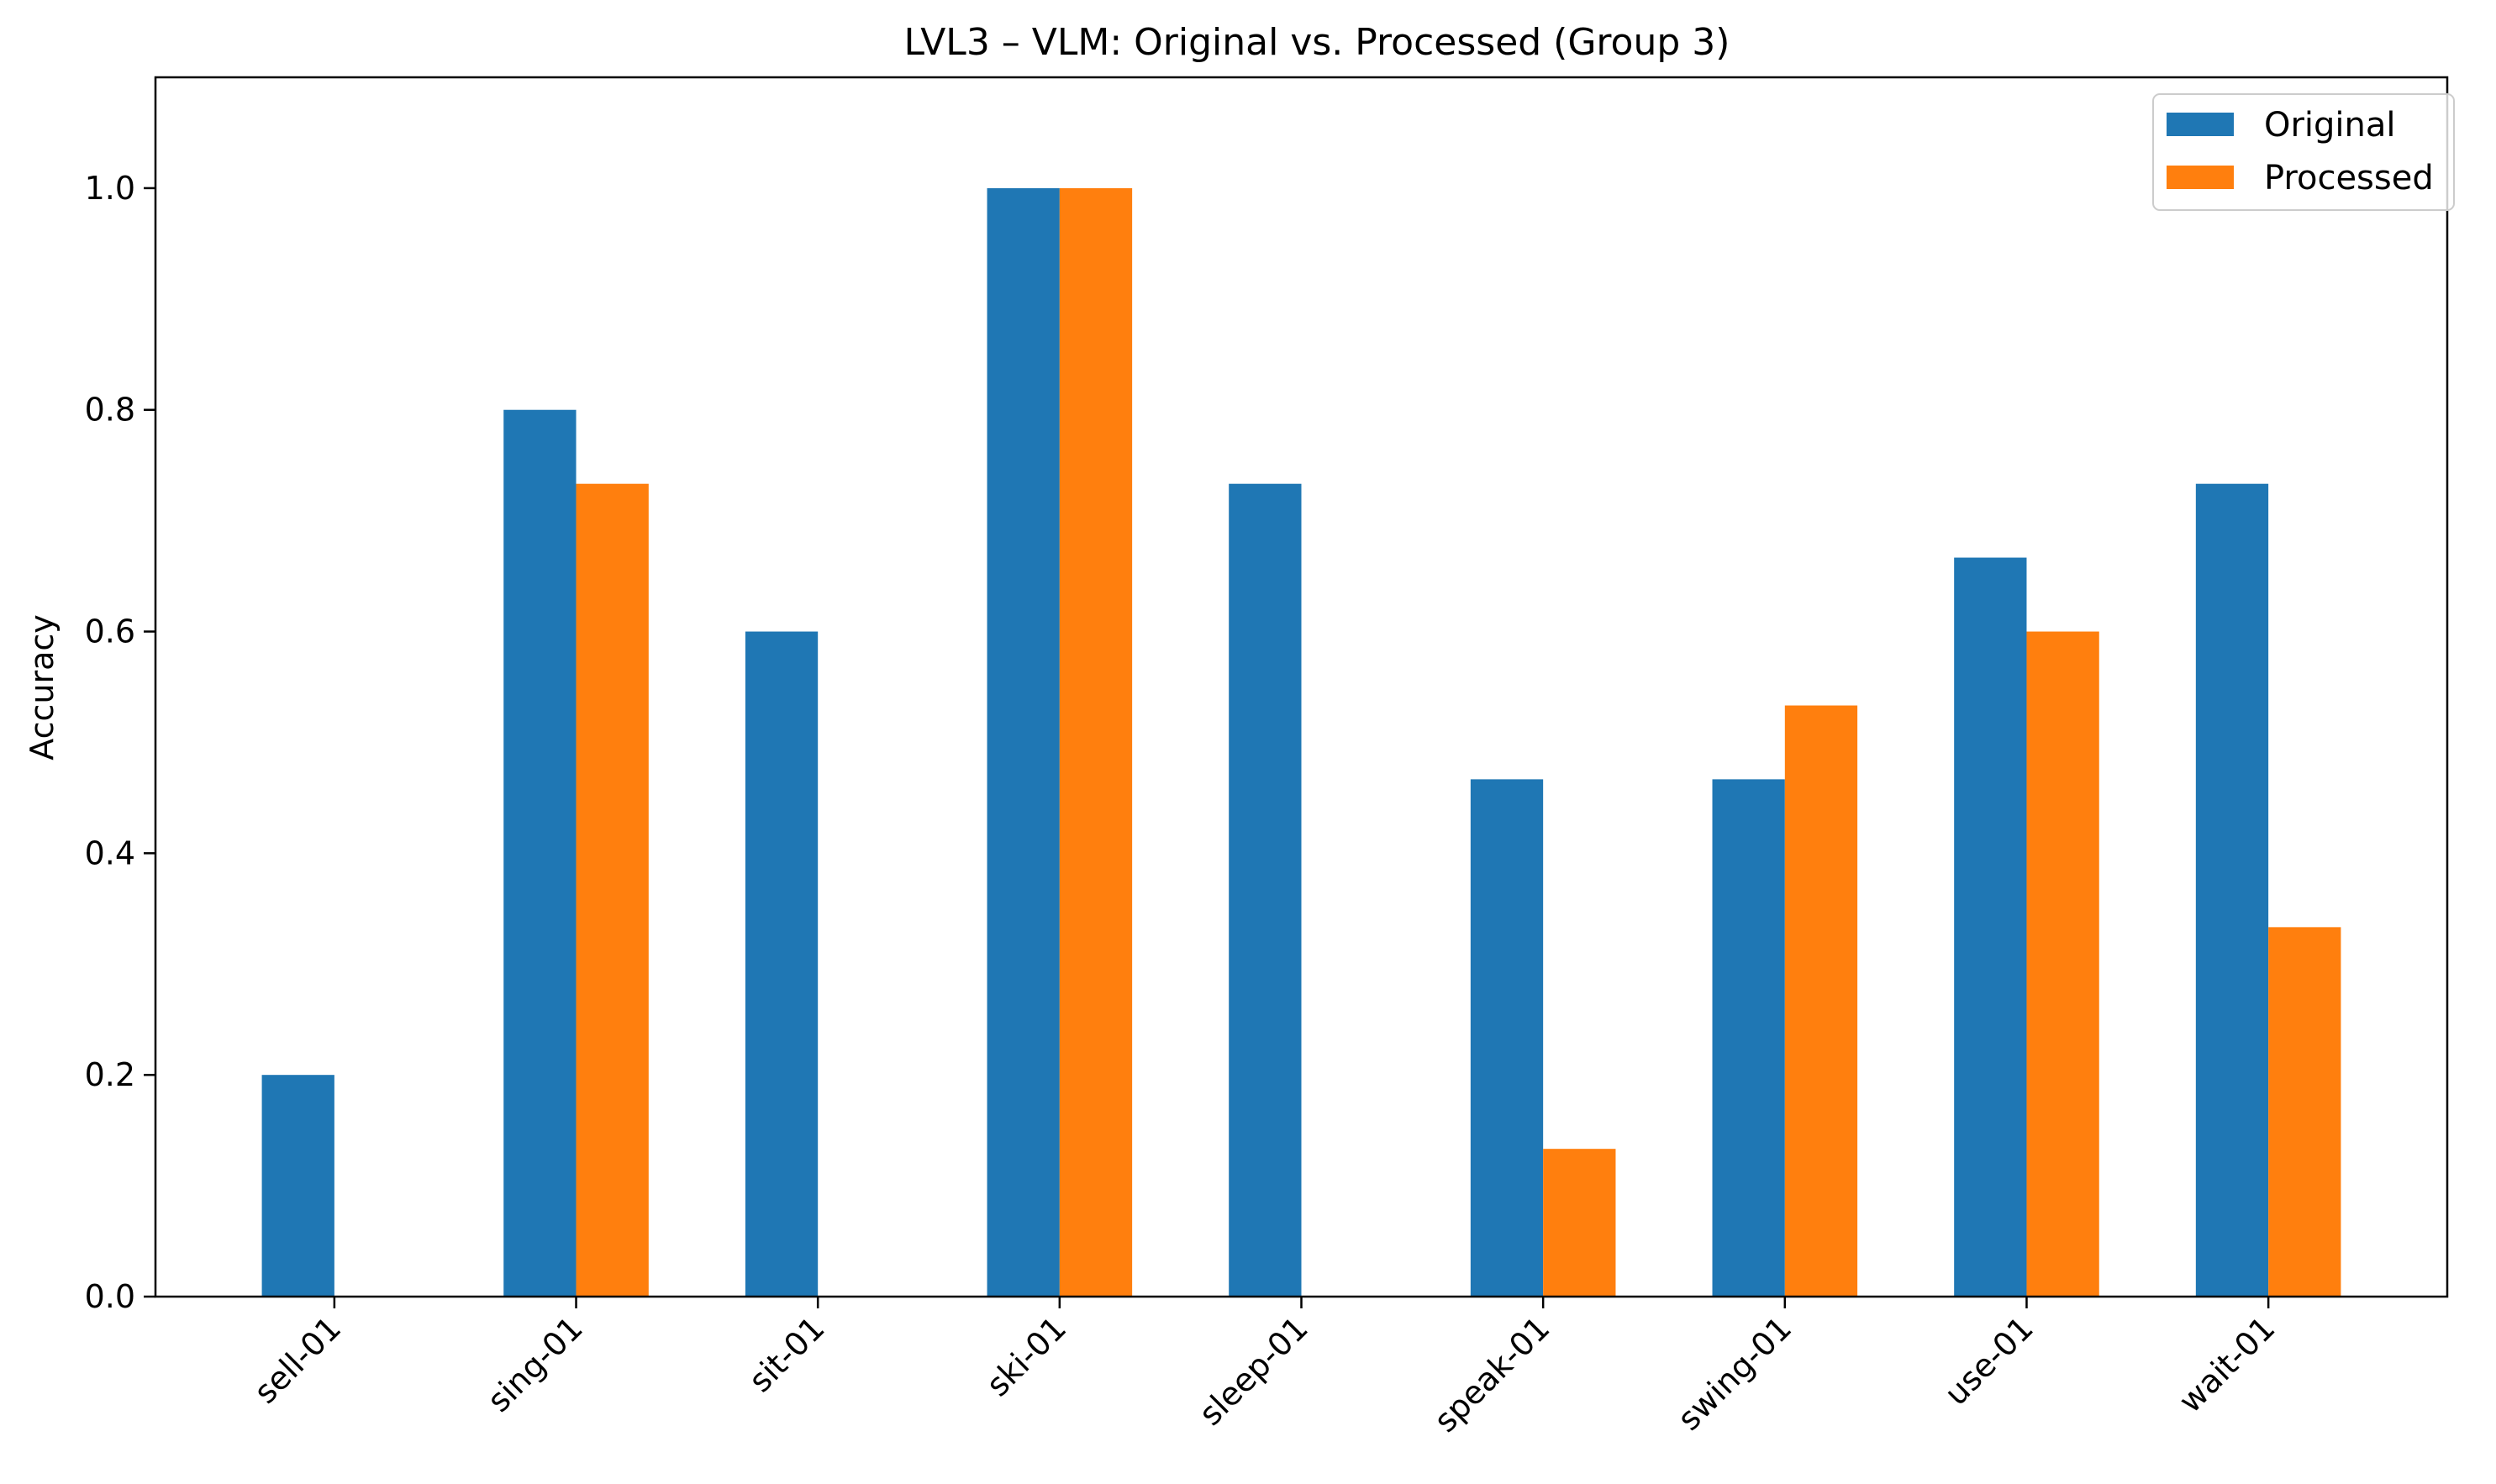 The height and width of the screenshot is (1484, 2496). Describe the element at coordinates (110, 1074) in the screenshot. I see `y-tick-label: 0.2` at that location.